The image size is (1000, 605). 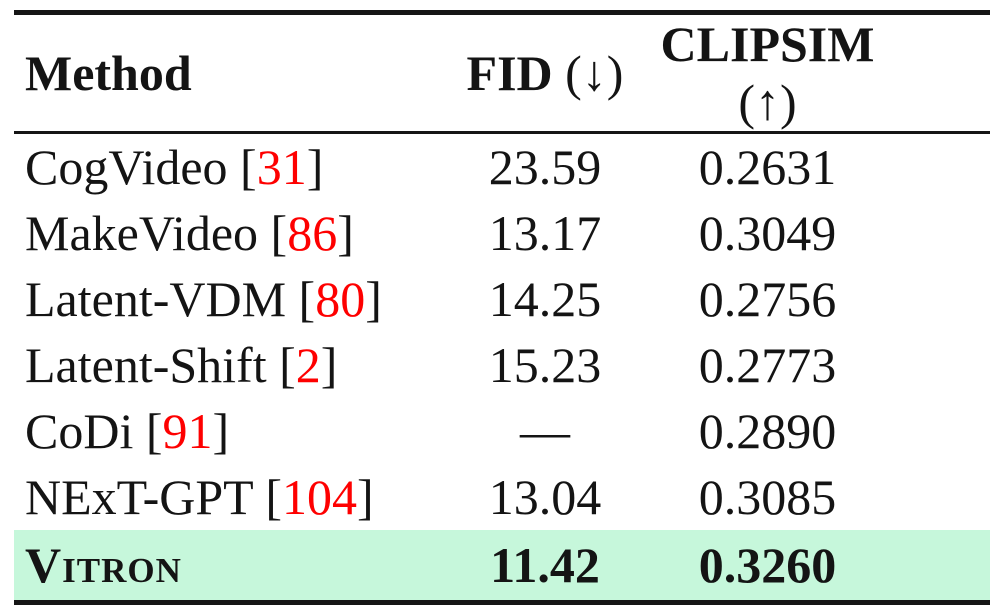 I want to click on method-cell: MakeVideo [86], so click(x=232, y=233).